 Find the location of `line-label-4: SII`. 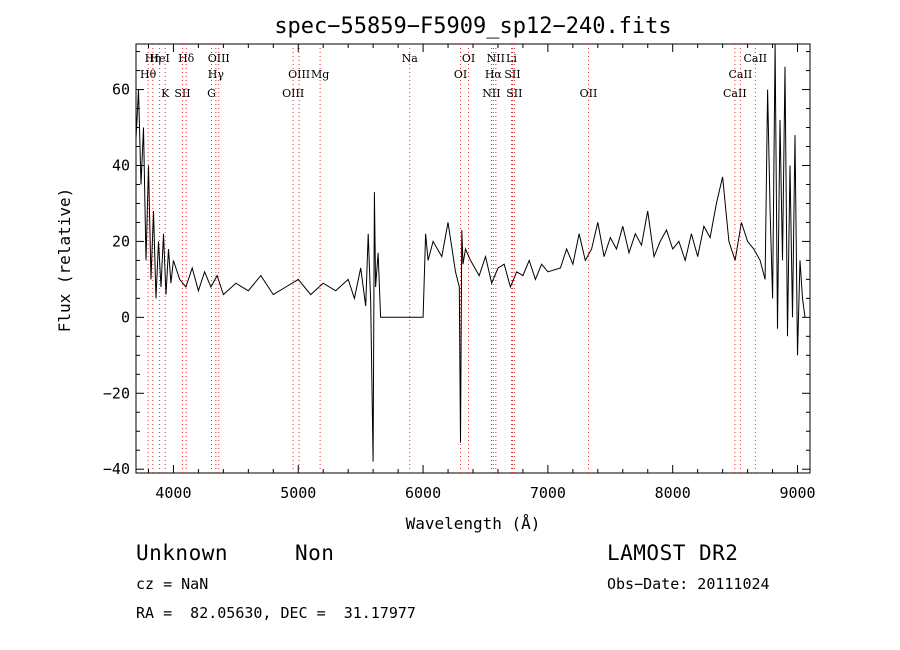

line-label-4: SII is located at coordinates (182, 93).